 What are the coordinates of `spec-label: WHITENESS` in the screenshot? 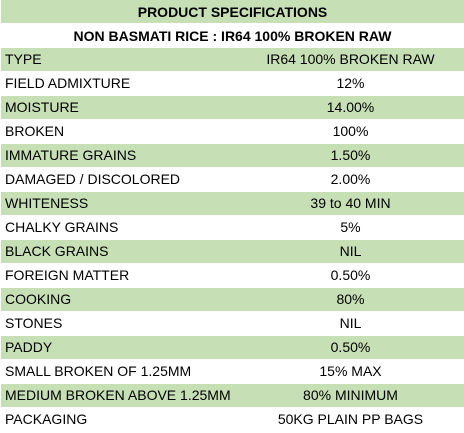 It's located at (47, 203).